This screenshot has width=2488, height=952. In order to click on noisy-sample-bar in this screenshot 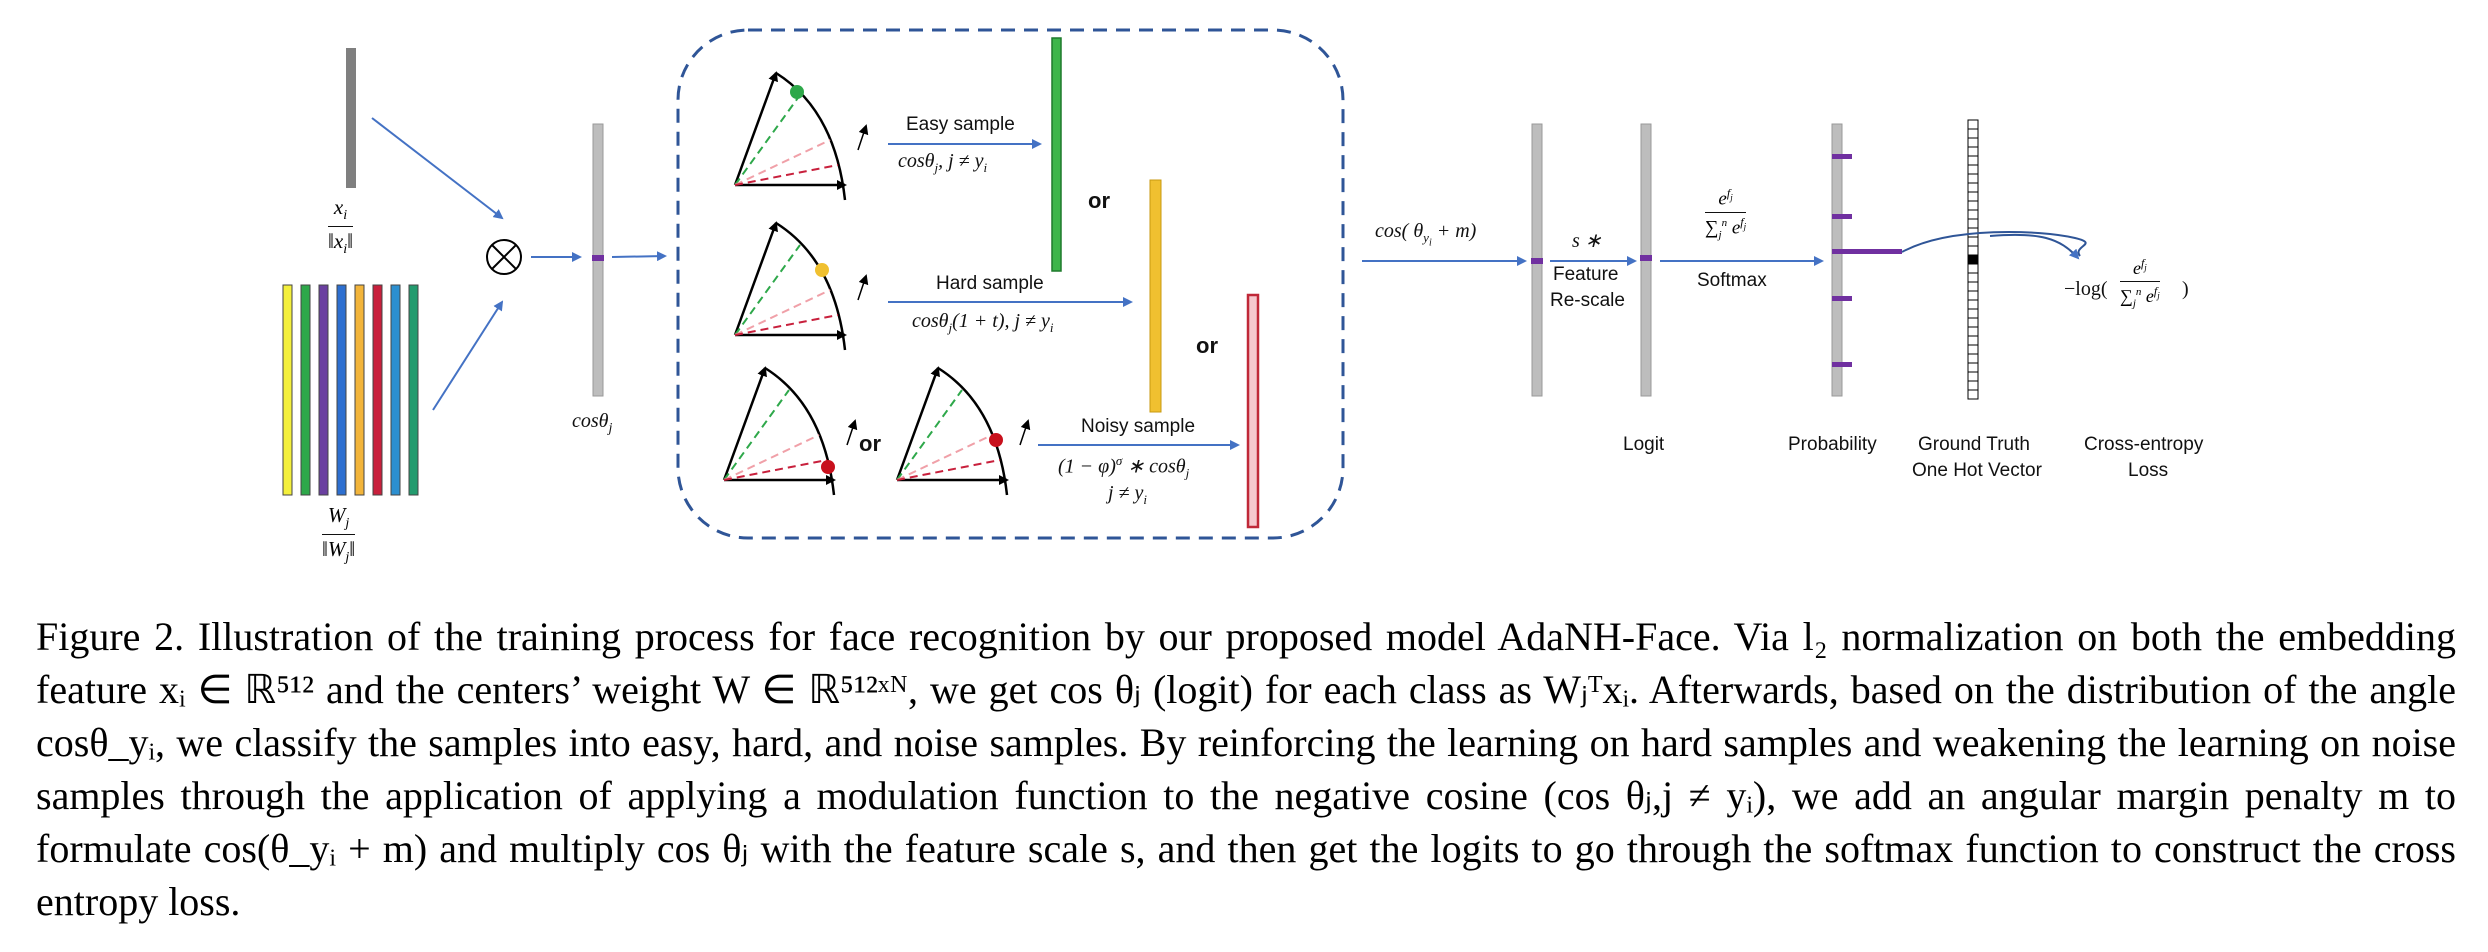, I will do `click(1253, 411)`.